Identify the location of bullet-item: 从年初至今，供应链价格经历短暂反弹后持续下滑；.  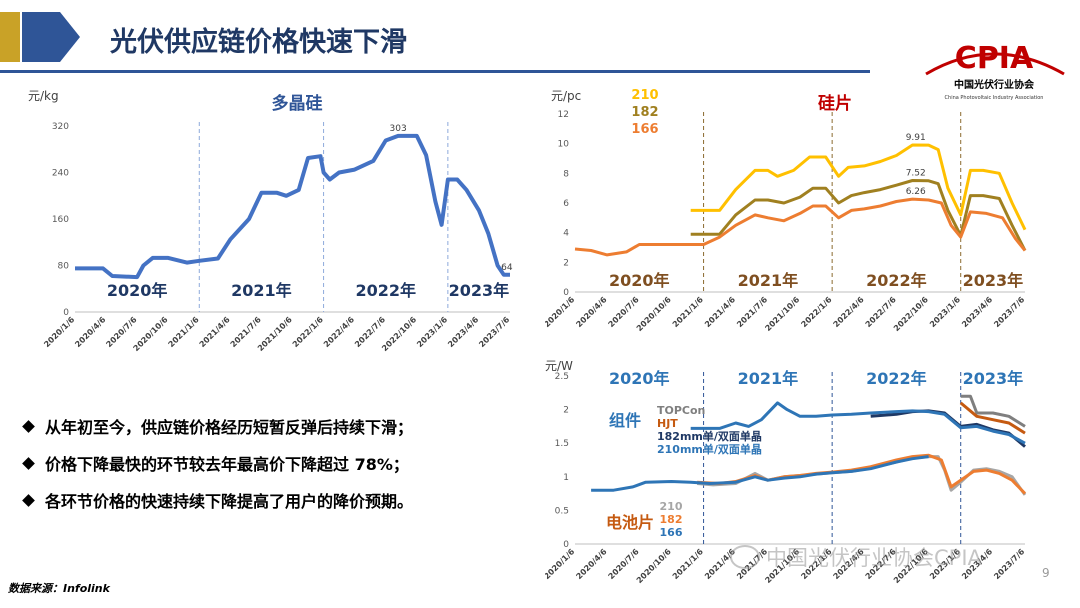
(270, 426).